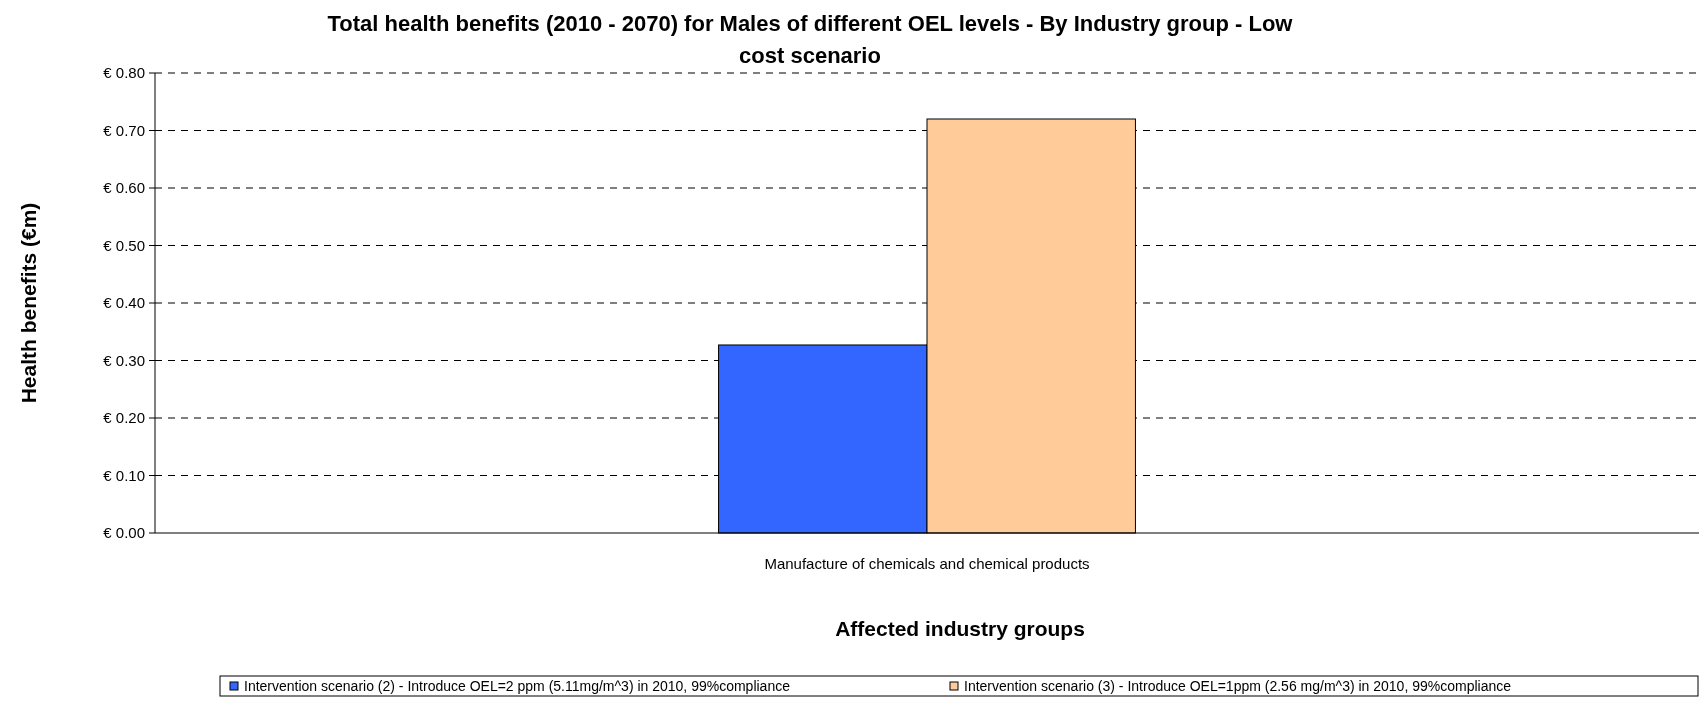 The height and width of the screenshot is (703, 1699). I want to click on y-tick-label: € 0.70, so click(124, 130).